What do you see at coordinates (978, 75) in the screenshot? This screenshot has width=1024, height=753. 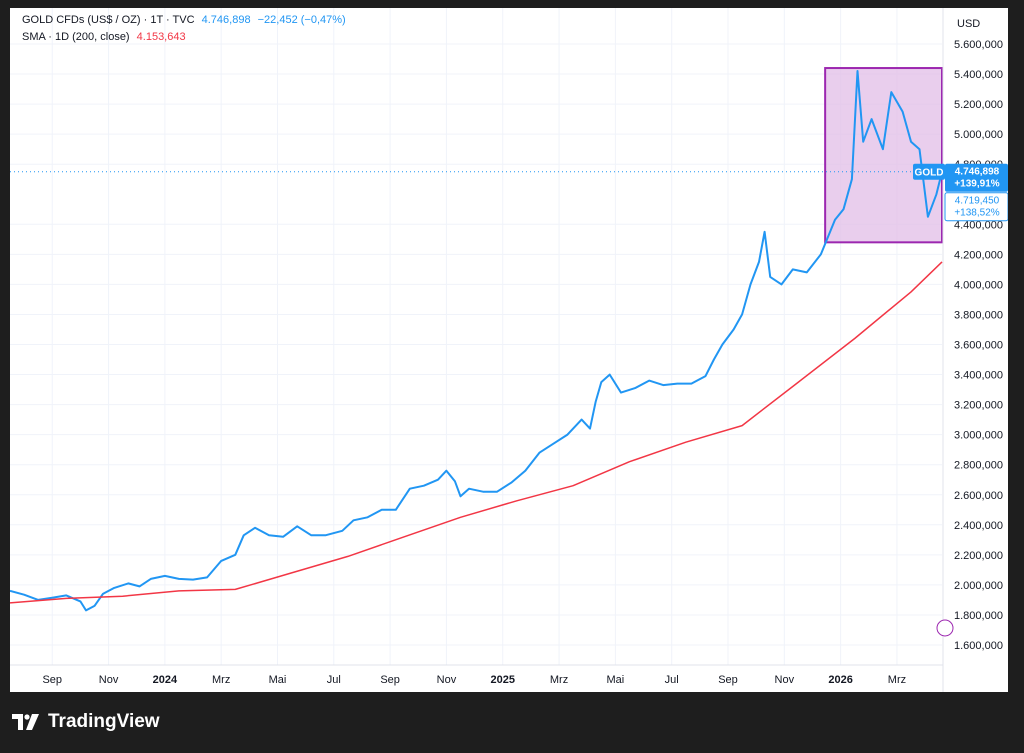 I see `y-tick-label: 5.400,000` at bounding box center [978, 75].